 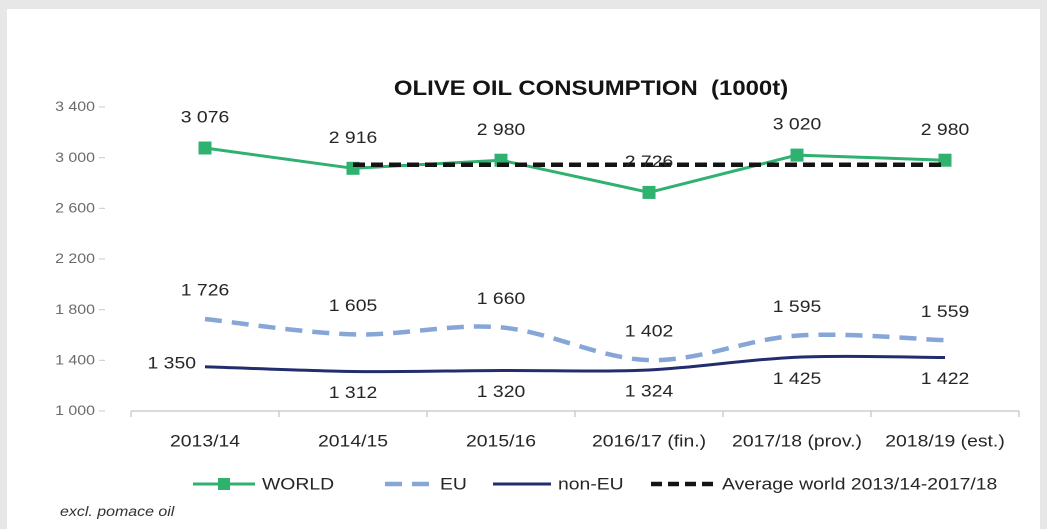 I want to click on x-tick-label: 2015/16, so click(x=501, y=441).